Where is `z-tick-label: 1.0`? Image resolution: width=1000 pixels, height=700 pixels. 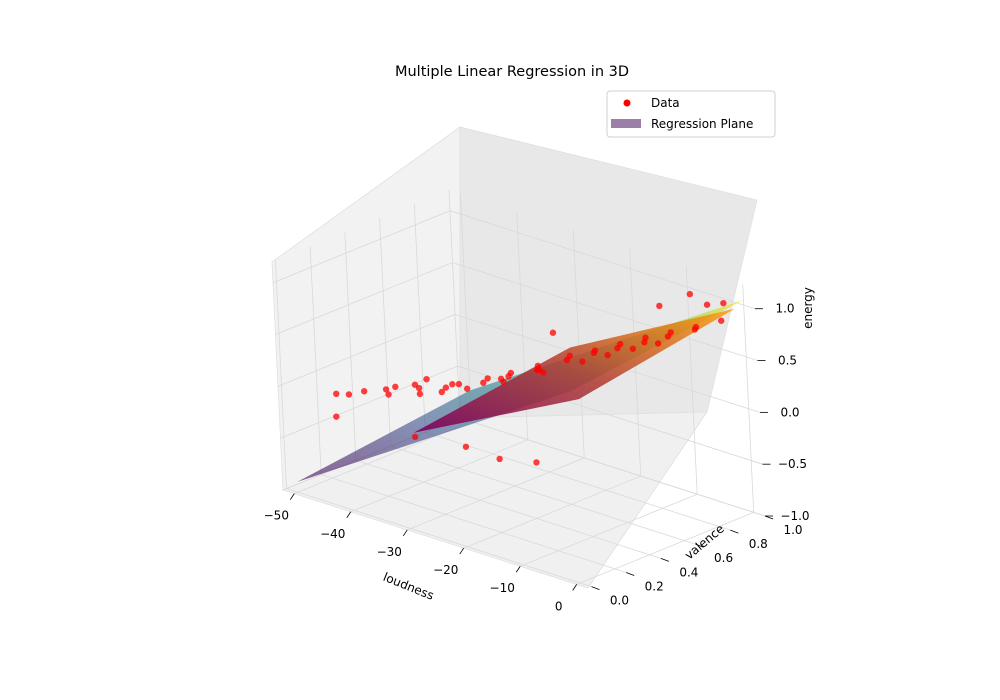 z-tick-label: 1.0 is located at coordinates (784, 309).